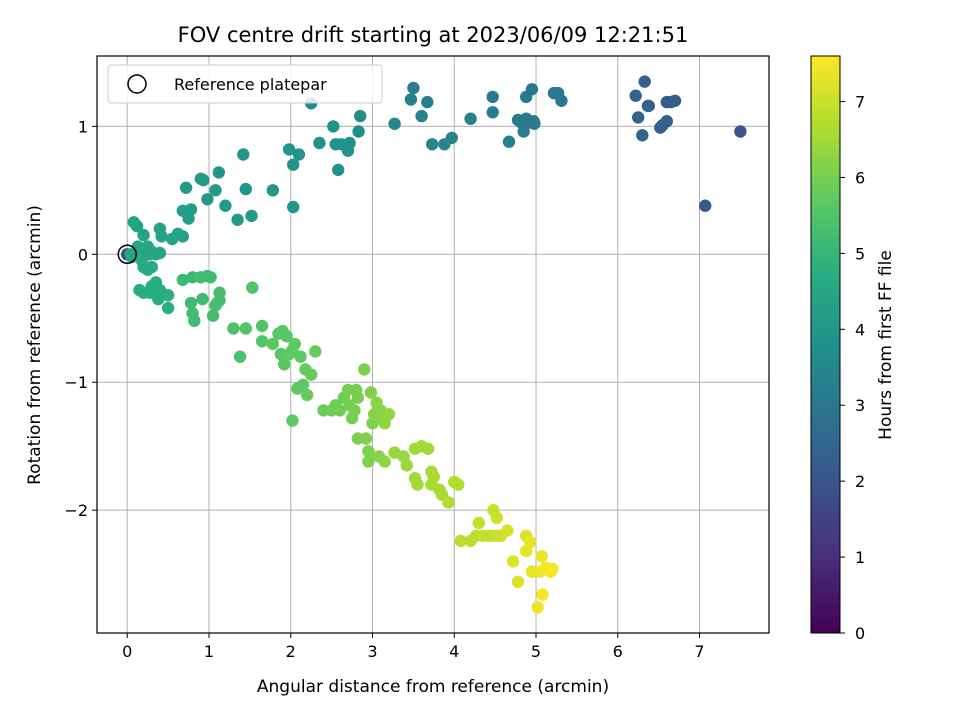  I want to click on colorbar-ticks: 0 1 2 3 4 5 6 7, so click(852, 368).